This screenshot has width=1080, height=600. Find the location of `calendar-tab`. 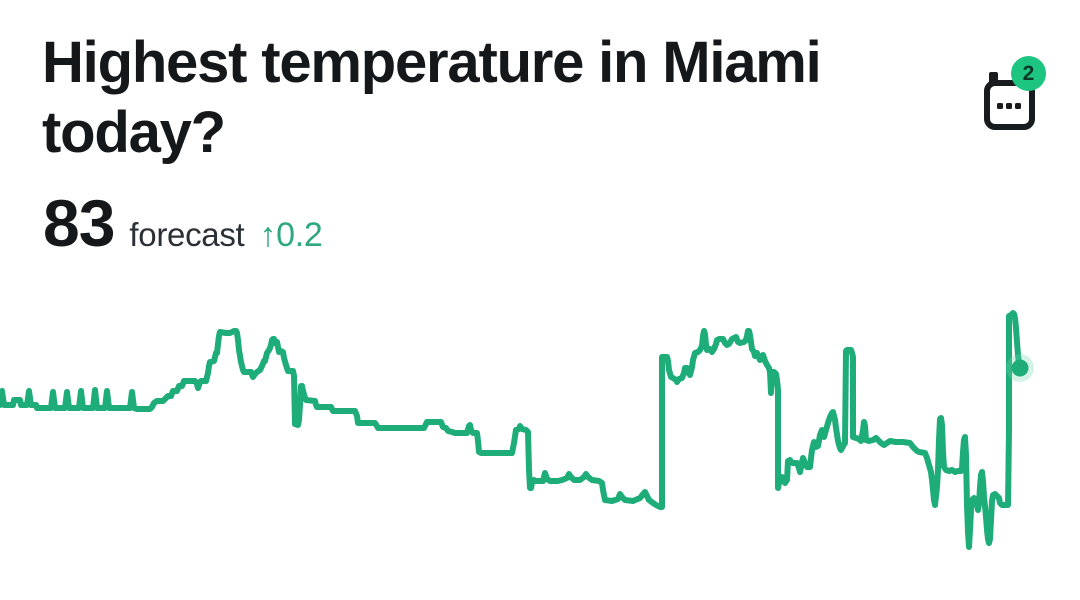

calendar-tab is located at coordinates (993, 78).